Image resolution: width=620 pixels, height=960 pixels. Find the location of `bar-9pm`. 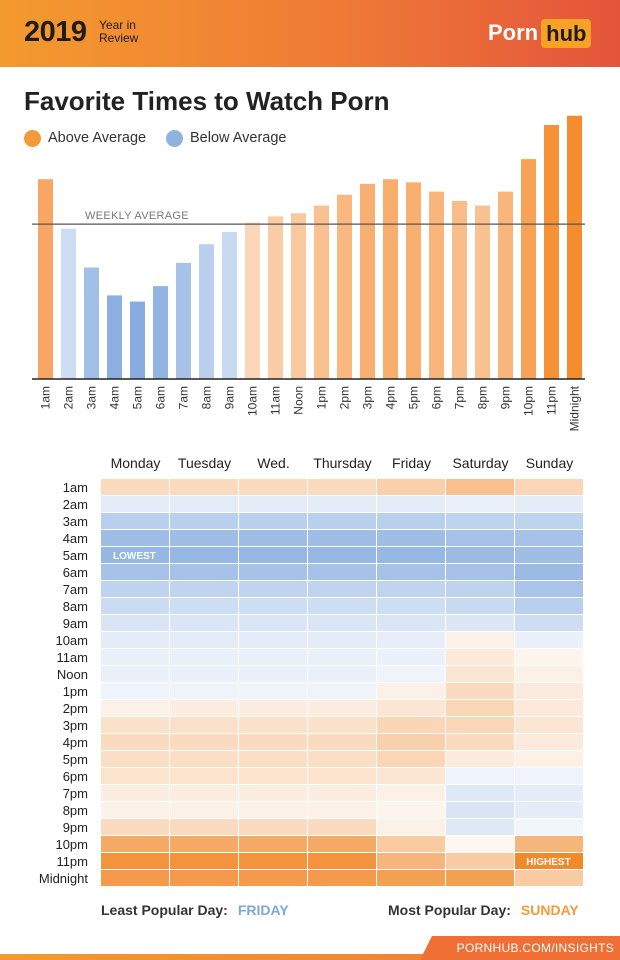

bar-9pm is located at coordinates (505, 285).